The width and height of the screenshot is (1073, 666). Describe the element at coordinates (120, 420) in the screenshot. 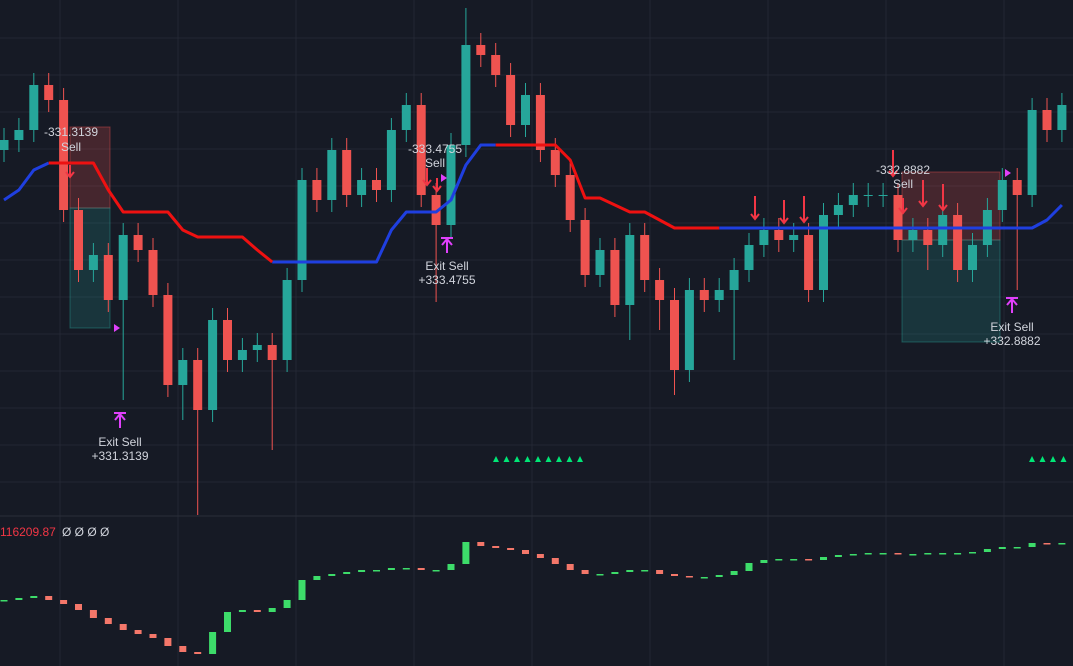

I see `exit-arrow` at that location.